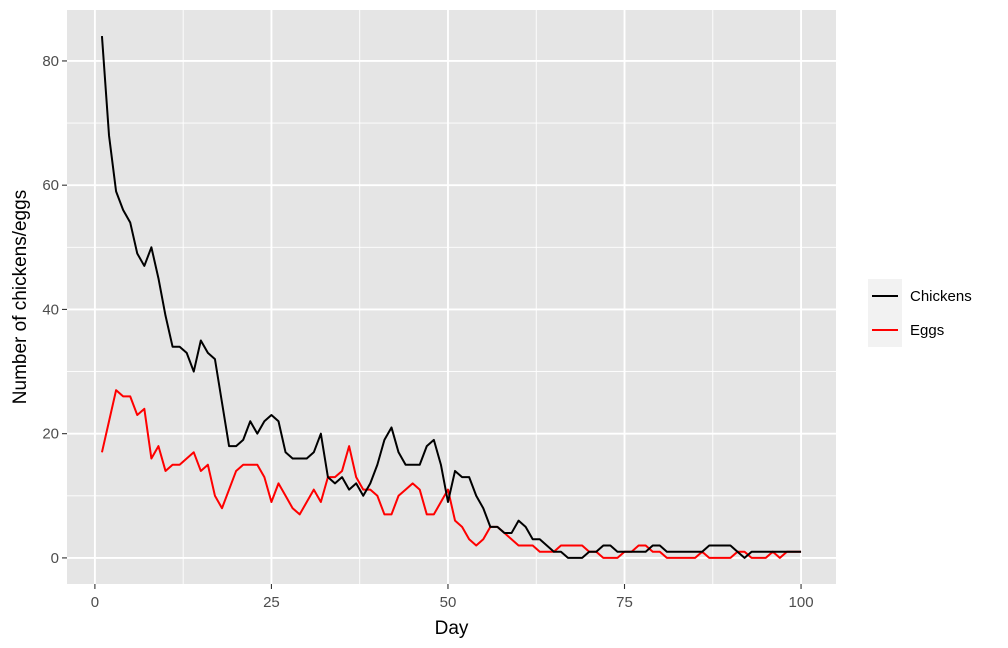 The width and height of the screenshot is (1008, 648). What do you see at coordinates (920, 313) in the screenshot?
I see `legend: Chickens Eggs` at bounding box center [920, 313].